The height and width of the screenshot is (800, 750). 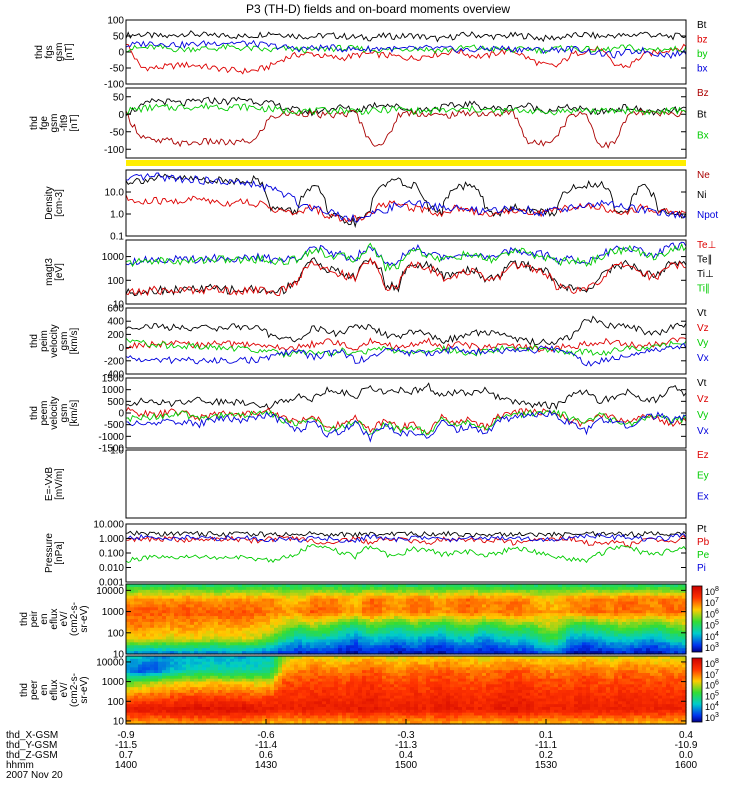 I want to click on legend-label: Vz, so click(x=703, y=328).